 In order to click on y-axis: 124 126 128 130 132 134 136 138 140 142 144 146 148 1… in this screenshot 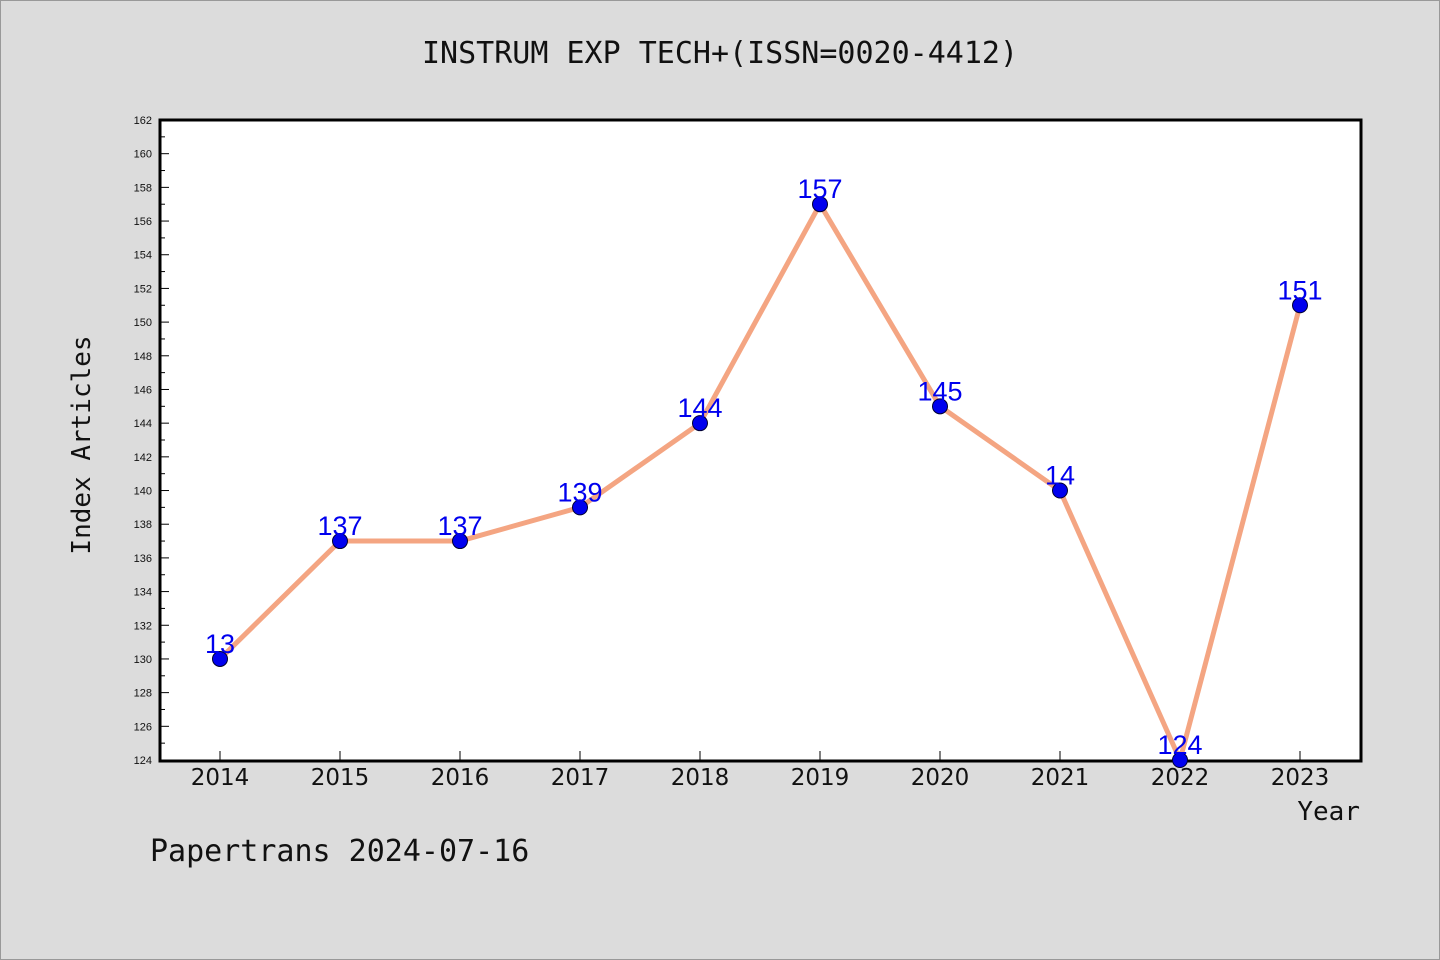, I will do `click(151, 441)`.